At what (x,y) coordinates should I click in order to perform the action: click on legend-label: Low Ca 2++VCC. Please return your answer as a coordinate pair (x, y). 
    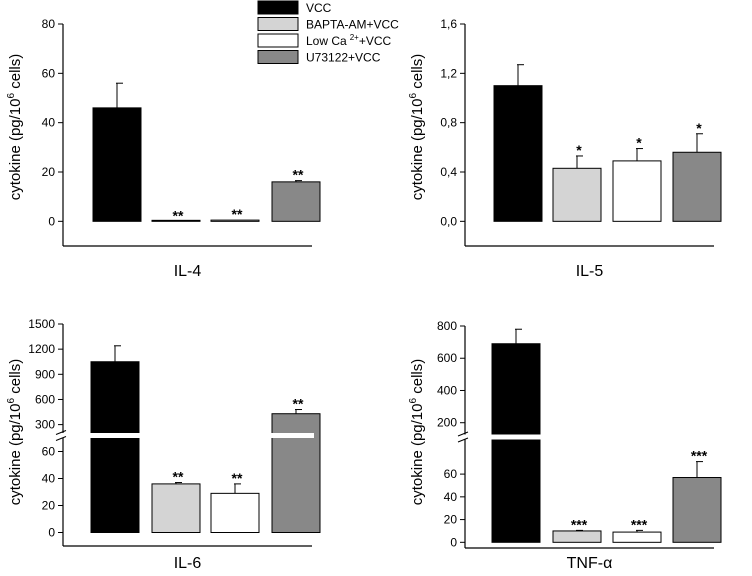
    Looking at the image, I should click on (348, 40).